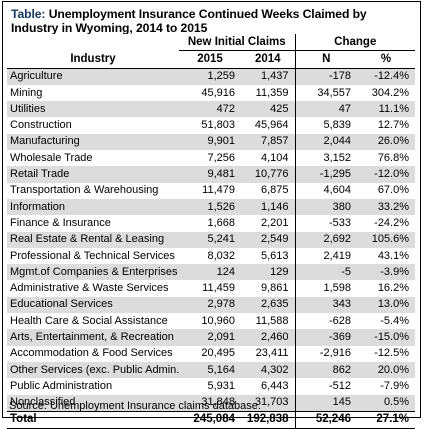 This screenshot has height=429, width=425. Describe the element at coordinates (93, 109) in the screenshot. I see `industry-cell: Utilities` at that location.